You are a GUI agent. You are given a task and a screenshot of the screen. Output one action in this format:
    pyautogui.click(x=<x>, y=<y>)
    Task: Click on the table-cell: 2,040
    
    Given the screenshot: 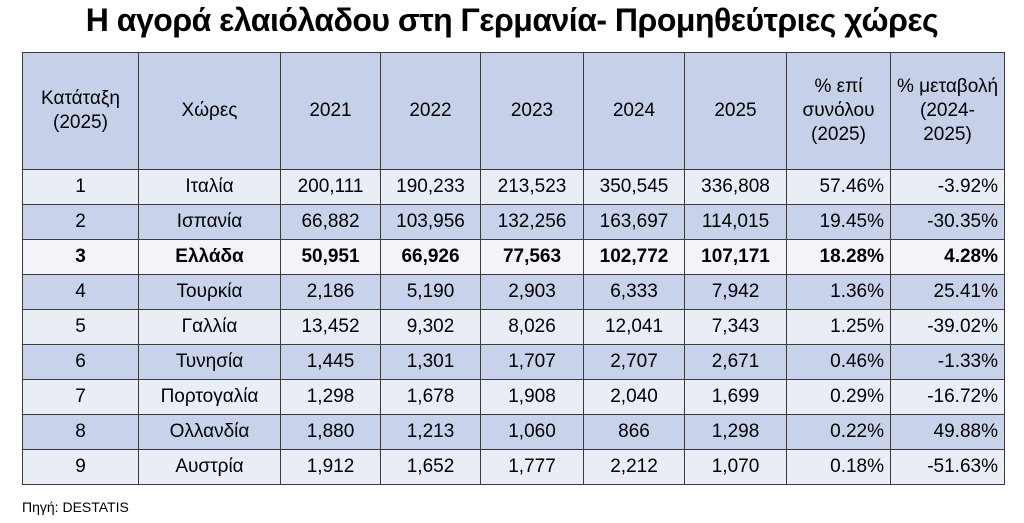 What is the action you would take?
    pyautogui.click(x=634, y=397)
    